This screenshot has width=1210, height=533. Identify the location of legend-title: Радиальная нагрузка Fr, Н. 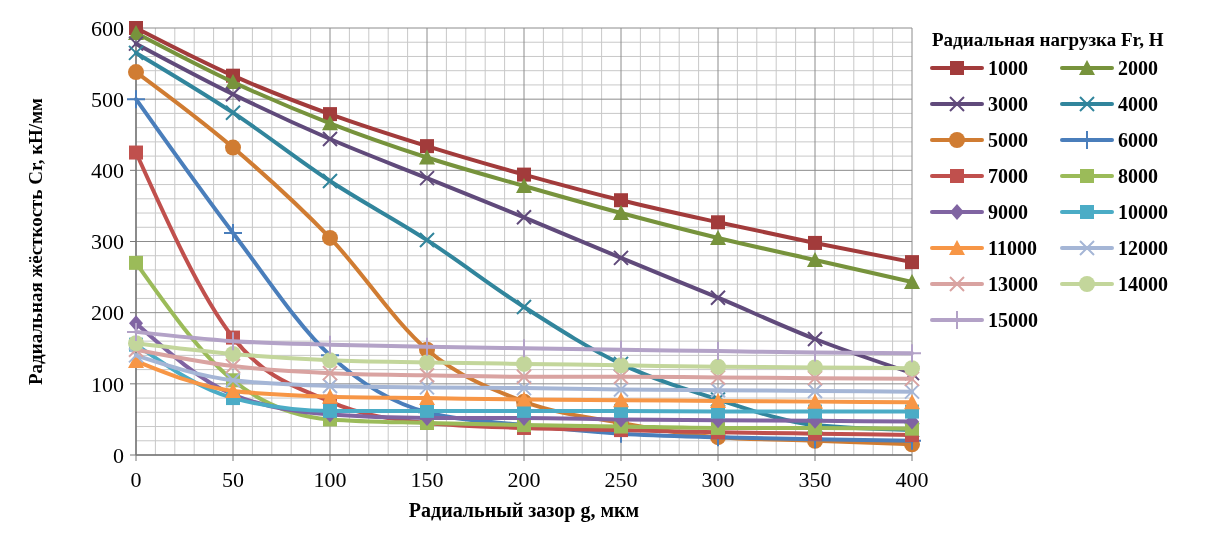
(1048, 39).